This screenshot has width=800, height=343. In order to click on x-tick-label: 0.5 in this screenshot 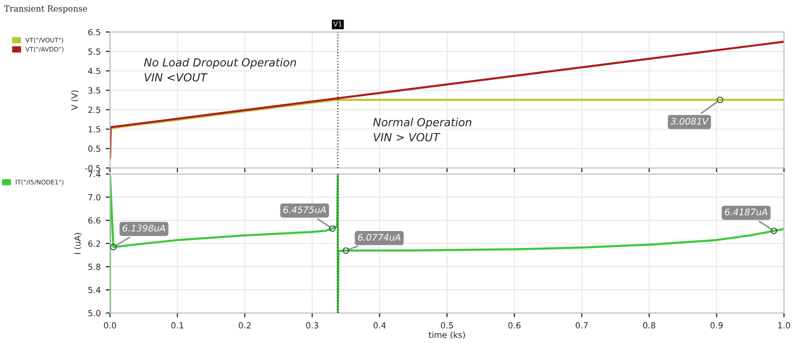, I will do `click(446, 325)`.